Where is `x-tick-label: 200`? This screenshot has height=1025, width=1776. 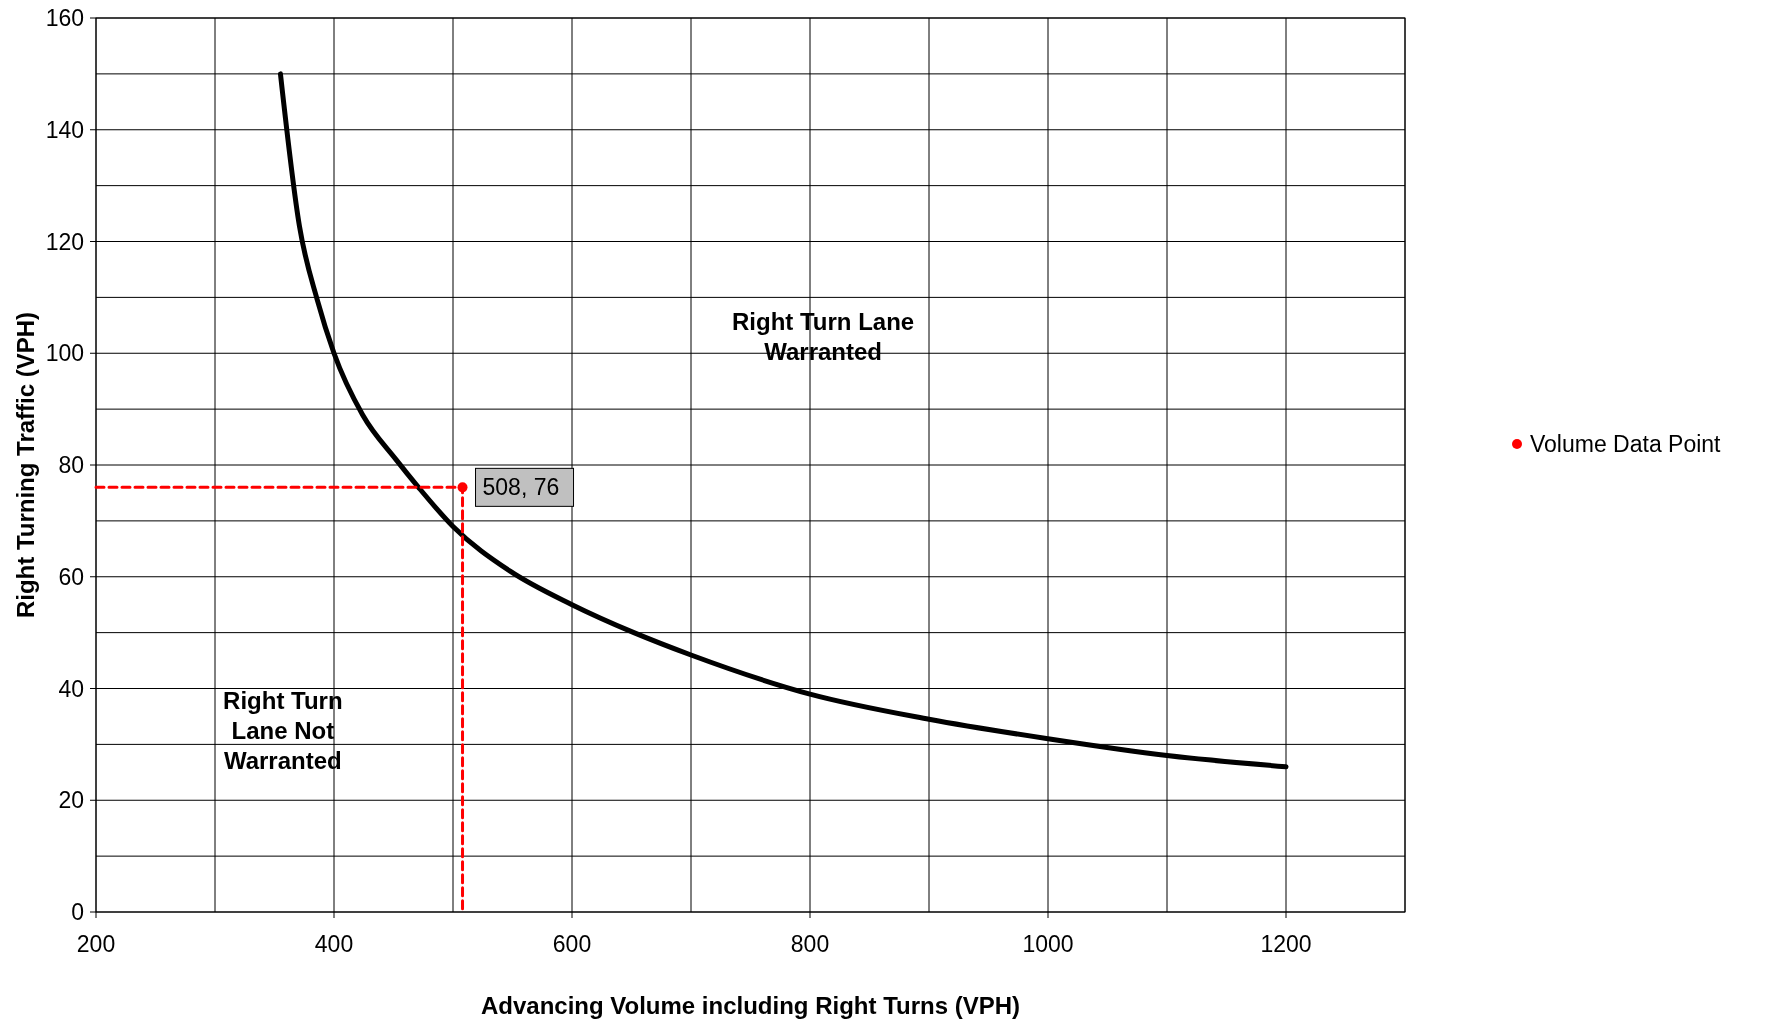
x-tick-label: 200 is located at coordinates (96, 944).